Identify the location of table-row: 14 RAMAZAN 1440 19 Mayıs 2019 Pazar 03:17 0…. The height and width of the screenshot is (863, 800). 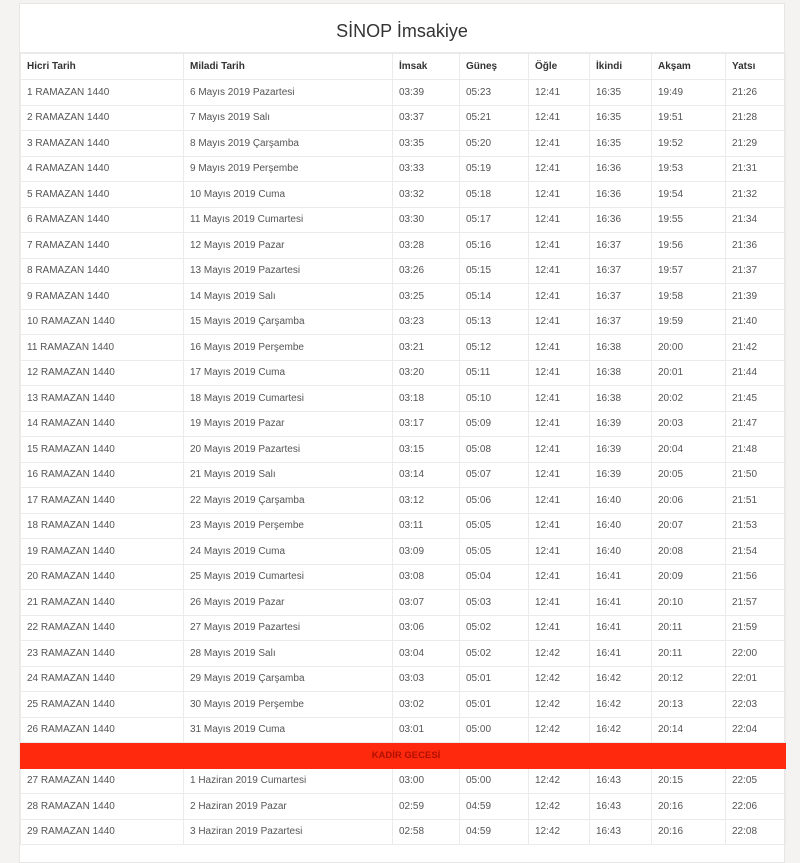
(403, 423).